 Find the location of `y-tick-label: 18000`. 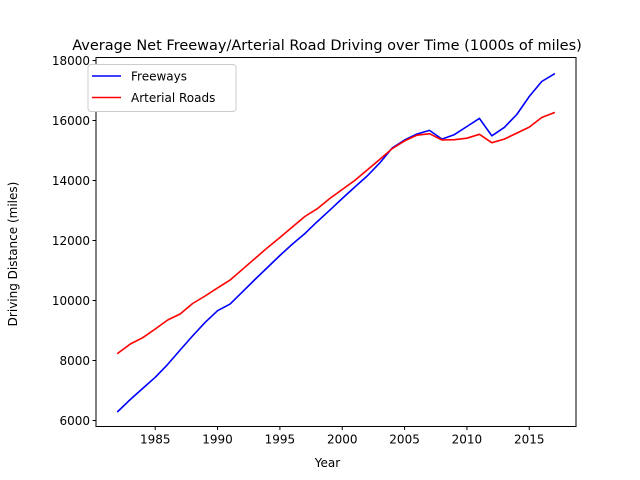

y-tick-label: 18000 is located at coordinates (71, 61).